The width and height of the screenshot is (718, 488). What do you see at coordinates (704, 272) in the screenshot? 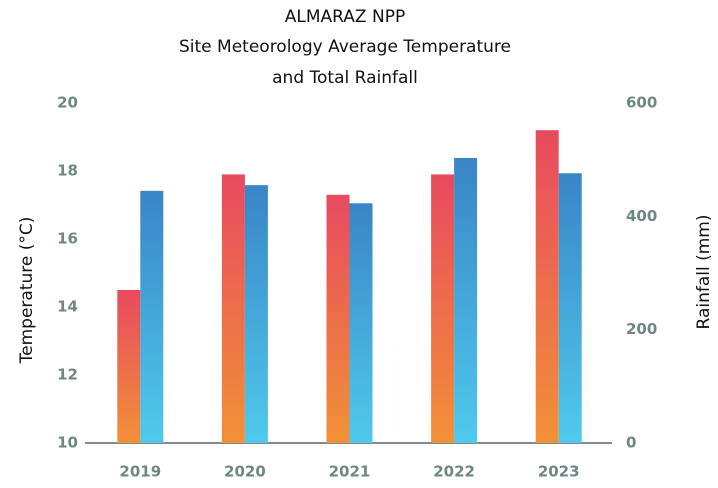
I see `y2-axis-label: Rainfall (mm)` at bounding box center [704, 272].